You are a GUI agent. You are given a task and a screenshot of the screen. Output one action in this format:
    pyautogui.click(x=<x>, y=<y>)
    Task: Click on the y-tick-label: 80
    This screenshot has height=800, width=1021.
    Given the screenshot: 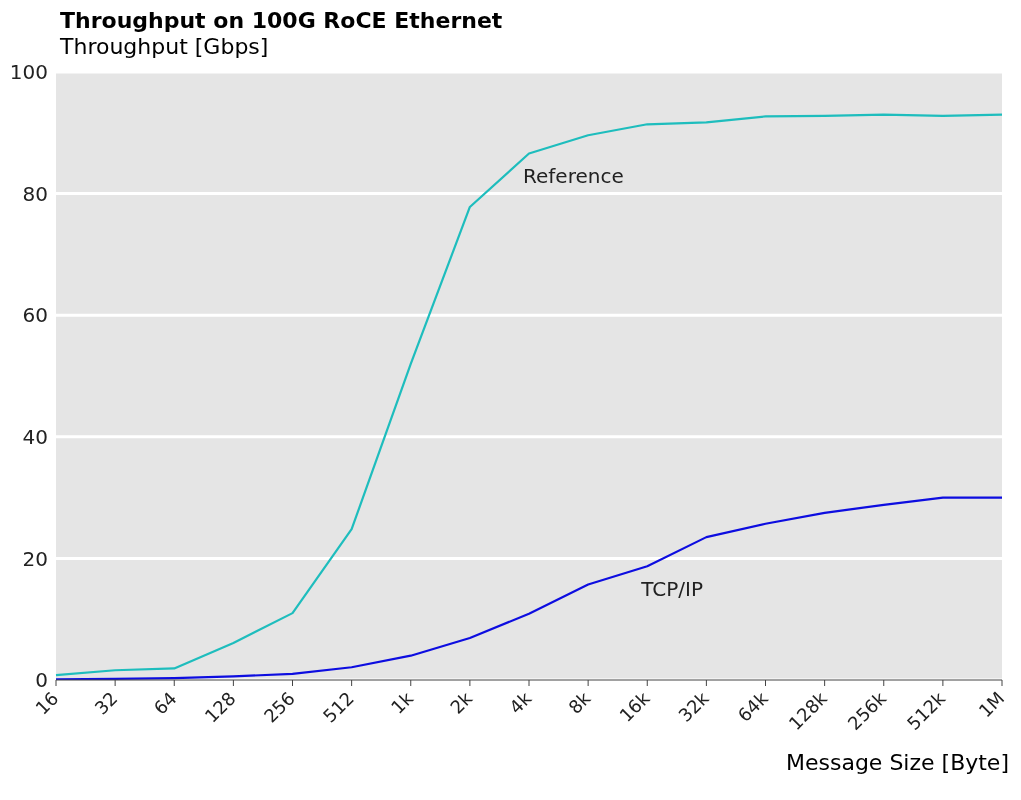 What is the action you would take?
    pyautogui.click(x=35, y=193)
    